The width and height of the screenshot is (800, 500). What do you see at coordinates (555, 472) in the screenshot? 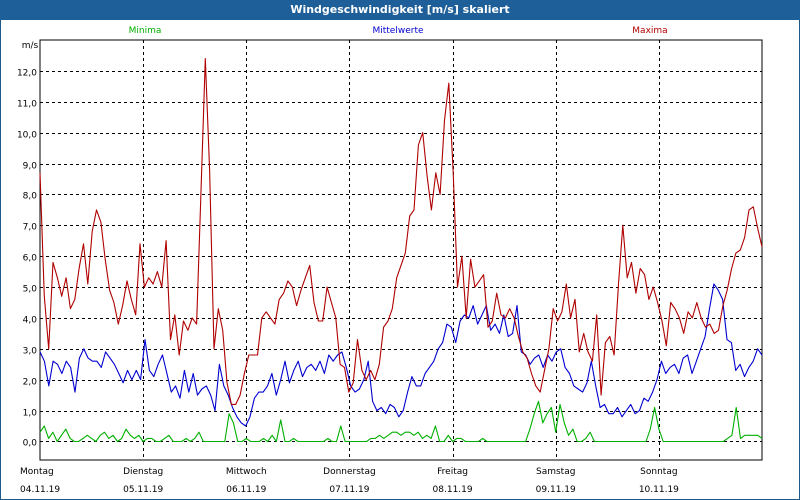
I see `x-tick-day: Samstag` at bounding box center [555, 472].